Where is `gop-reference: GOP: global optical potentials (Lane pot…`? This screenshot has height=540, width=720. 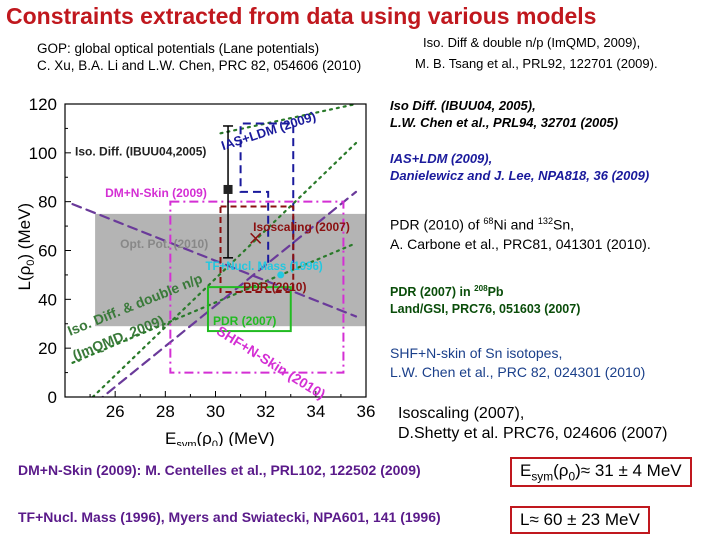
gop-reference: GOP: global optical potentials (Lane pot… is located at coordinates (199, 57).